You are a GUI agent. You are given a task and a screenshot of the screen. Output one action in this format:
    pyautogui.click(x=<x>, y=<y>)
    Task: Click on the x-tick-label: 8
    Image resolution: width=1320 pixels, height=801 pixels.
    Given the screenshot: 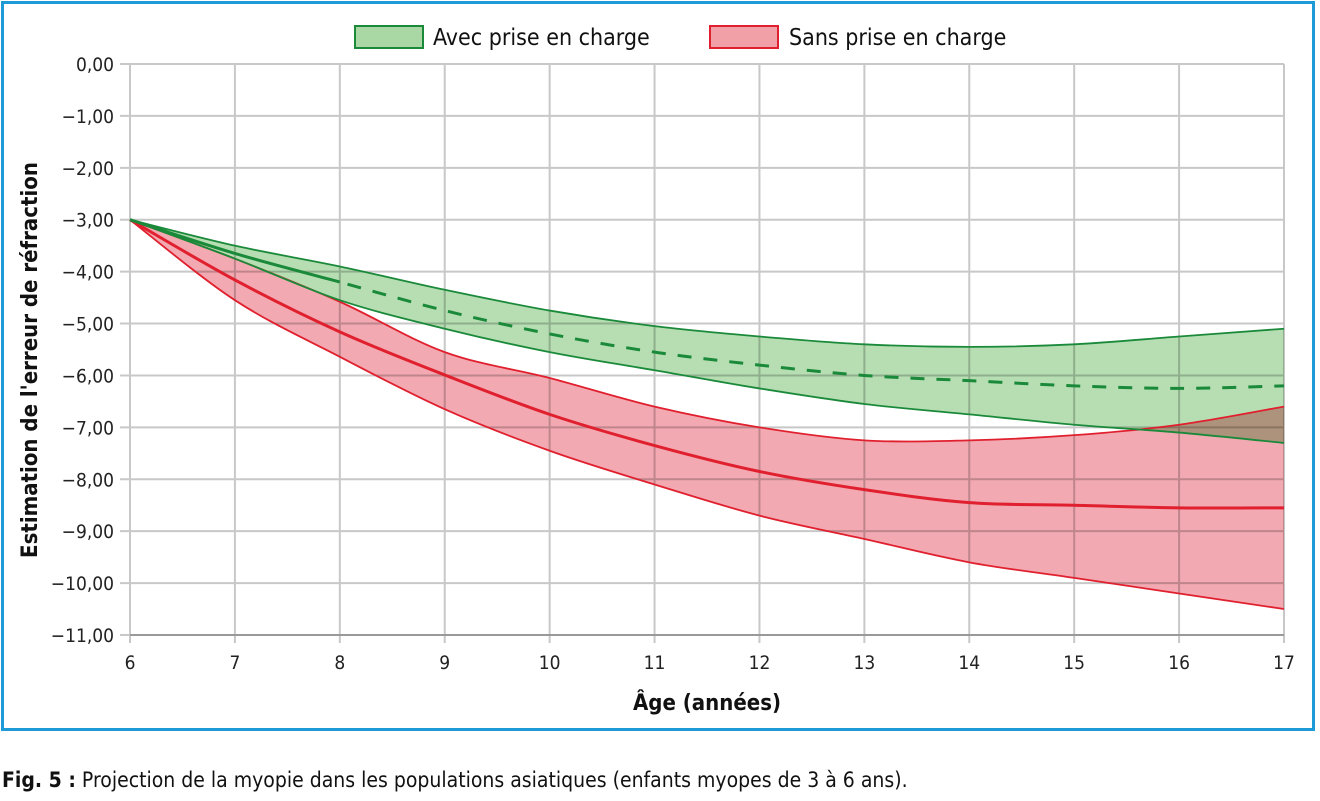 What is the action you would take?
    pyautogui.click(x=339, y=663)
    